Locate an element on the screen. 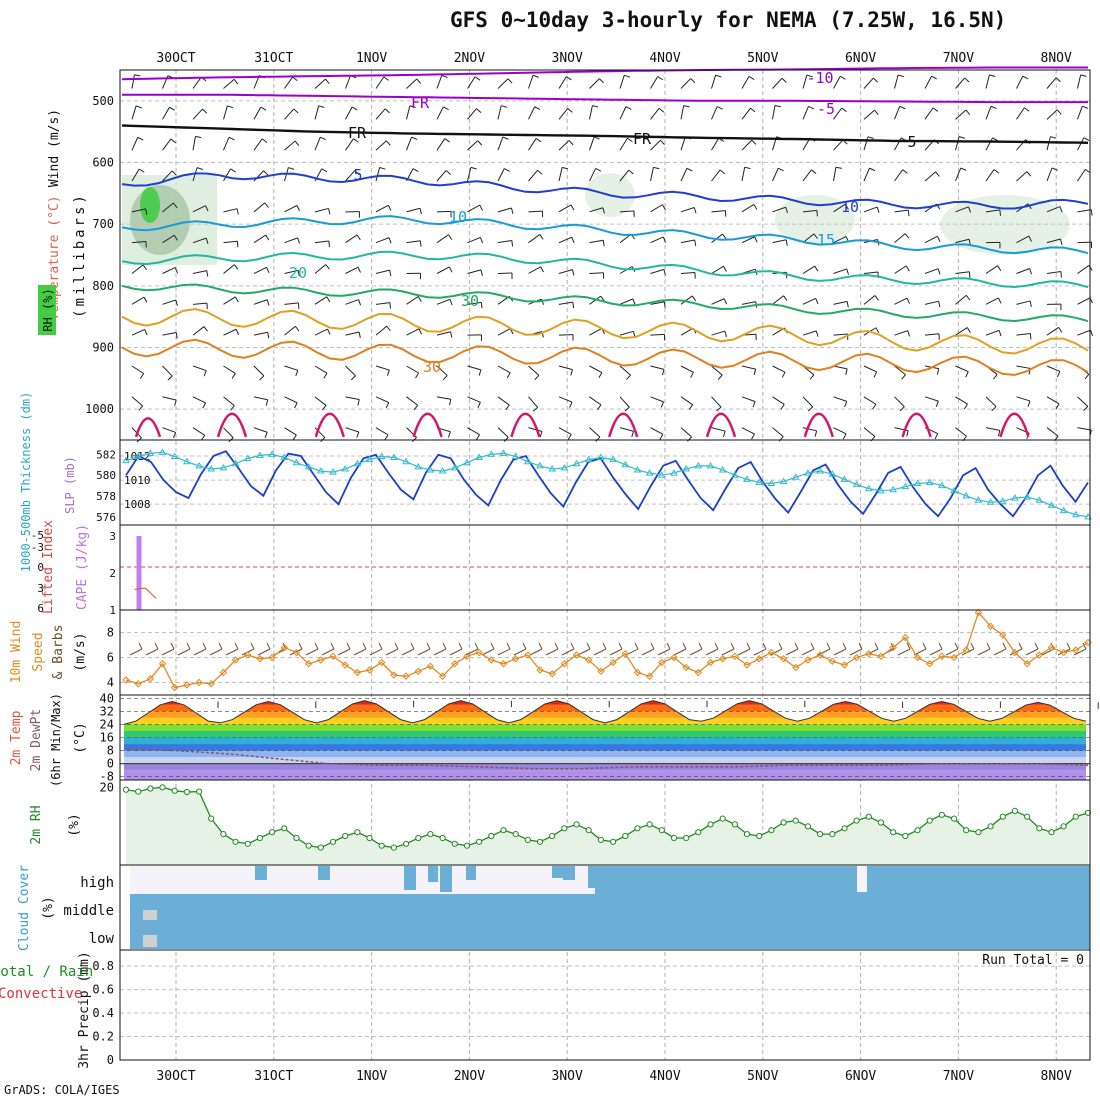 The width and height of the screenshot is (1100, 1104). cloud-block-high is located at coordinates (410, 878).